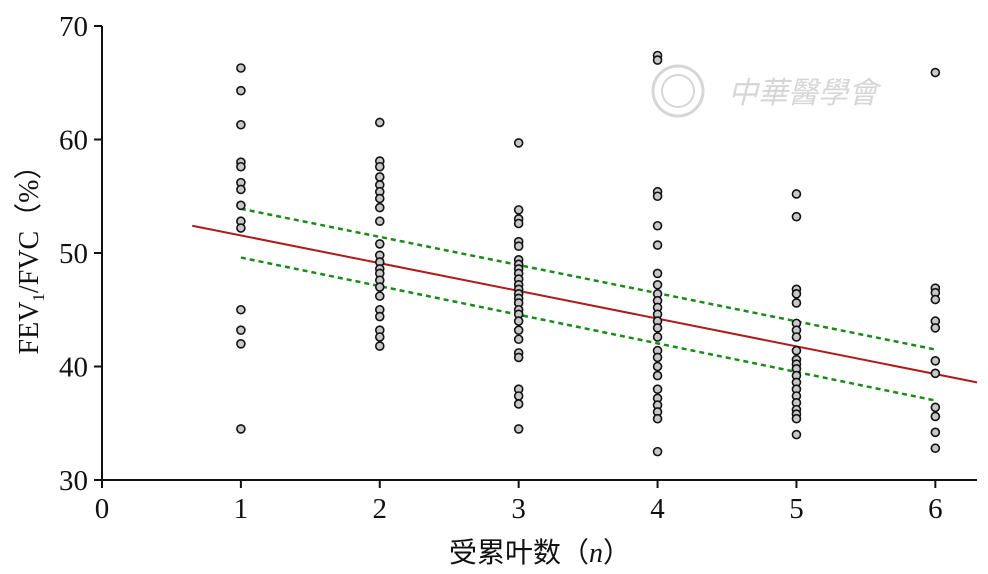 The width and height of the screenshot is (988, 574). What do you see at coordinates (29, 328) in the screenshot?
I see `y-axis-title-prefix: FEV` at bounding box center [29, 328].